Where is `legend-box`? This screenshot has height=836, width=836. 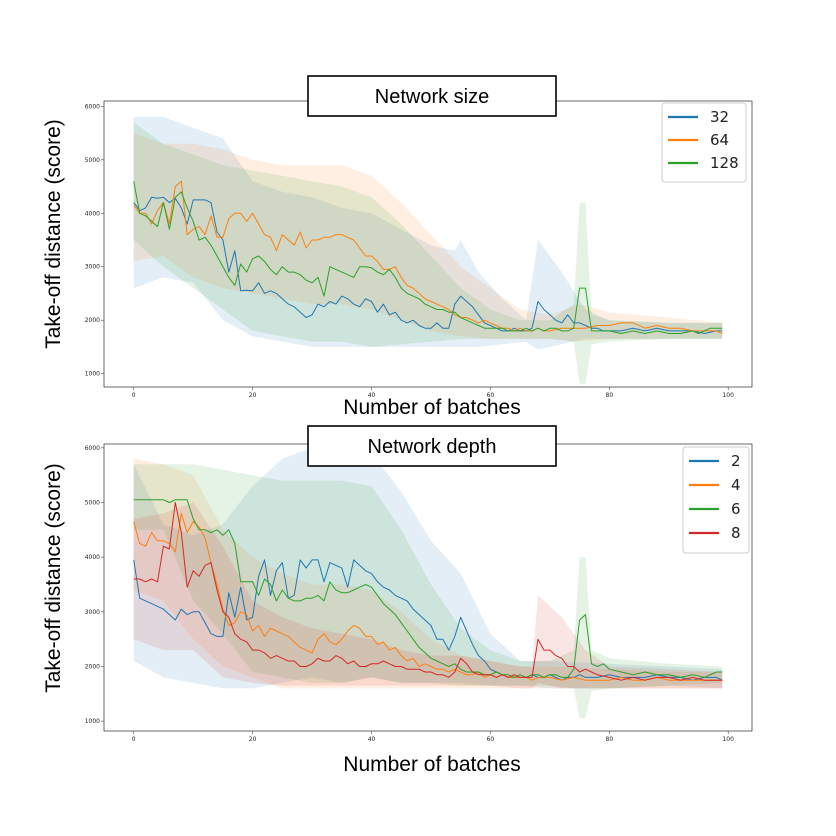 legend-box is located at coordinates (716, 500).